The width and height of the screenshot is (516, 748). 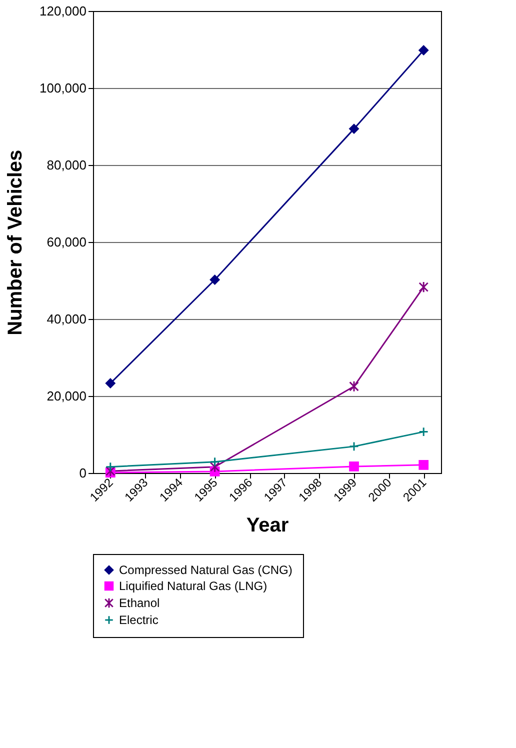 What do you see at coordinates (193, 586) in the screenshot?
I see `legend-label: Liquified Natural Gas (LNG)` at bounding box center [193, 586].